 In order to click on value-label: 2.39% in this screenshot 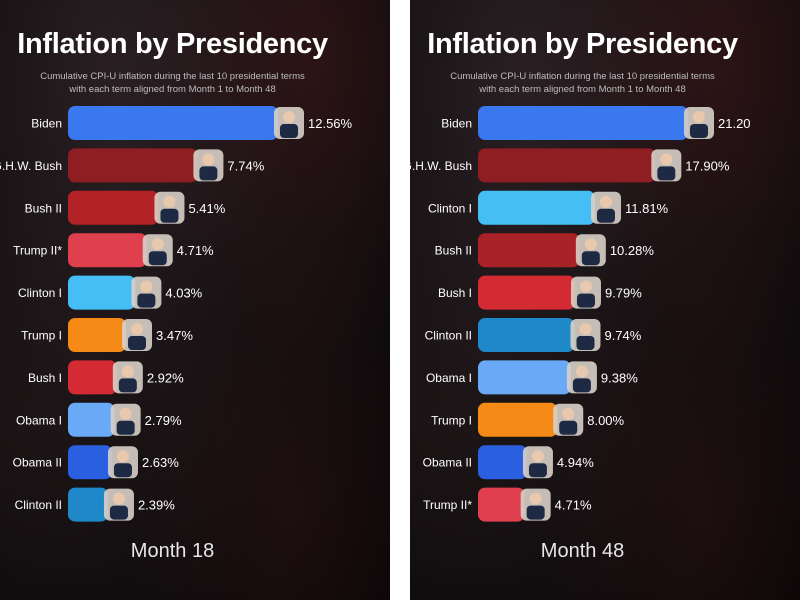, I will do `click(156, 505)`.